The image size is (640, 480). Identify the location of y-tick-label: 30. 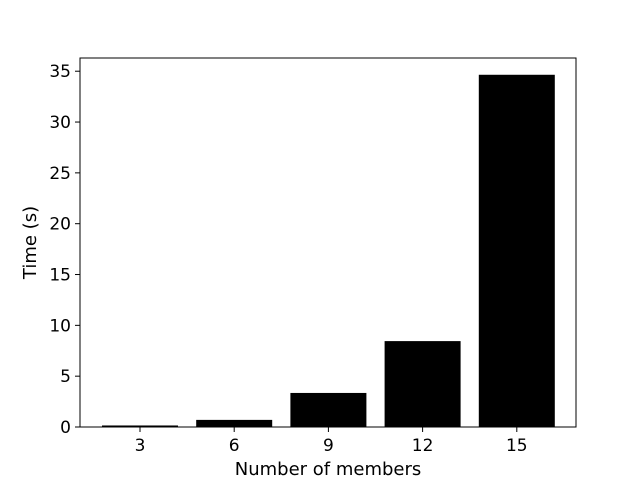
(60, 123).